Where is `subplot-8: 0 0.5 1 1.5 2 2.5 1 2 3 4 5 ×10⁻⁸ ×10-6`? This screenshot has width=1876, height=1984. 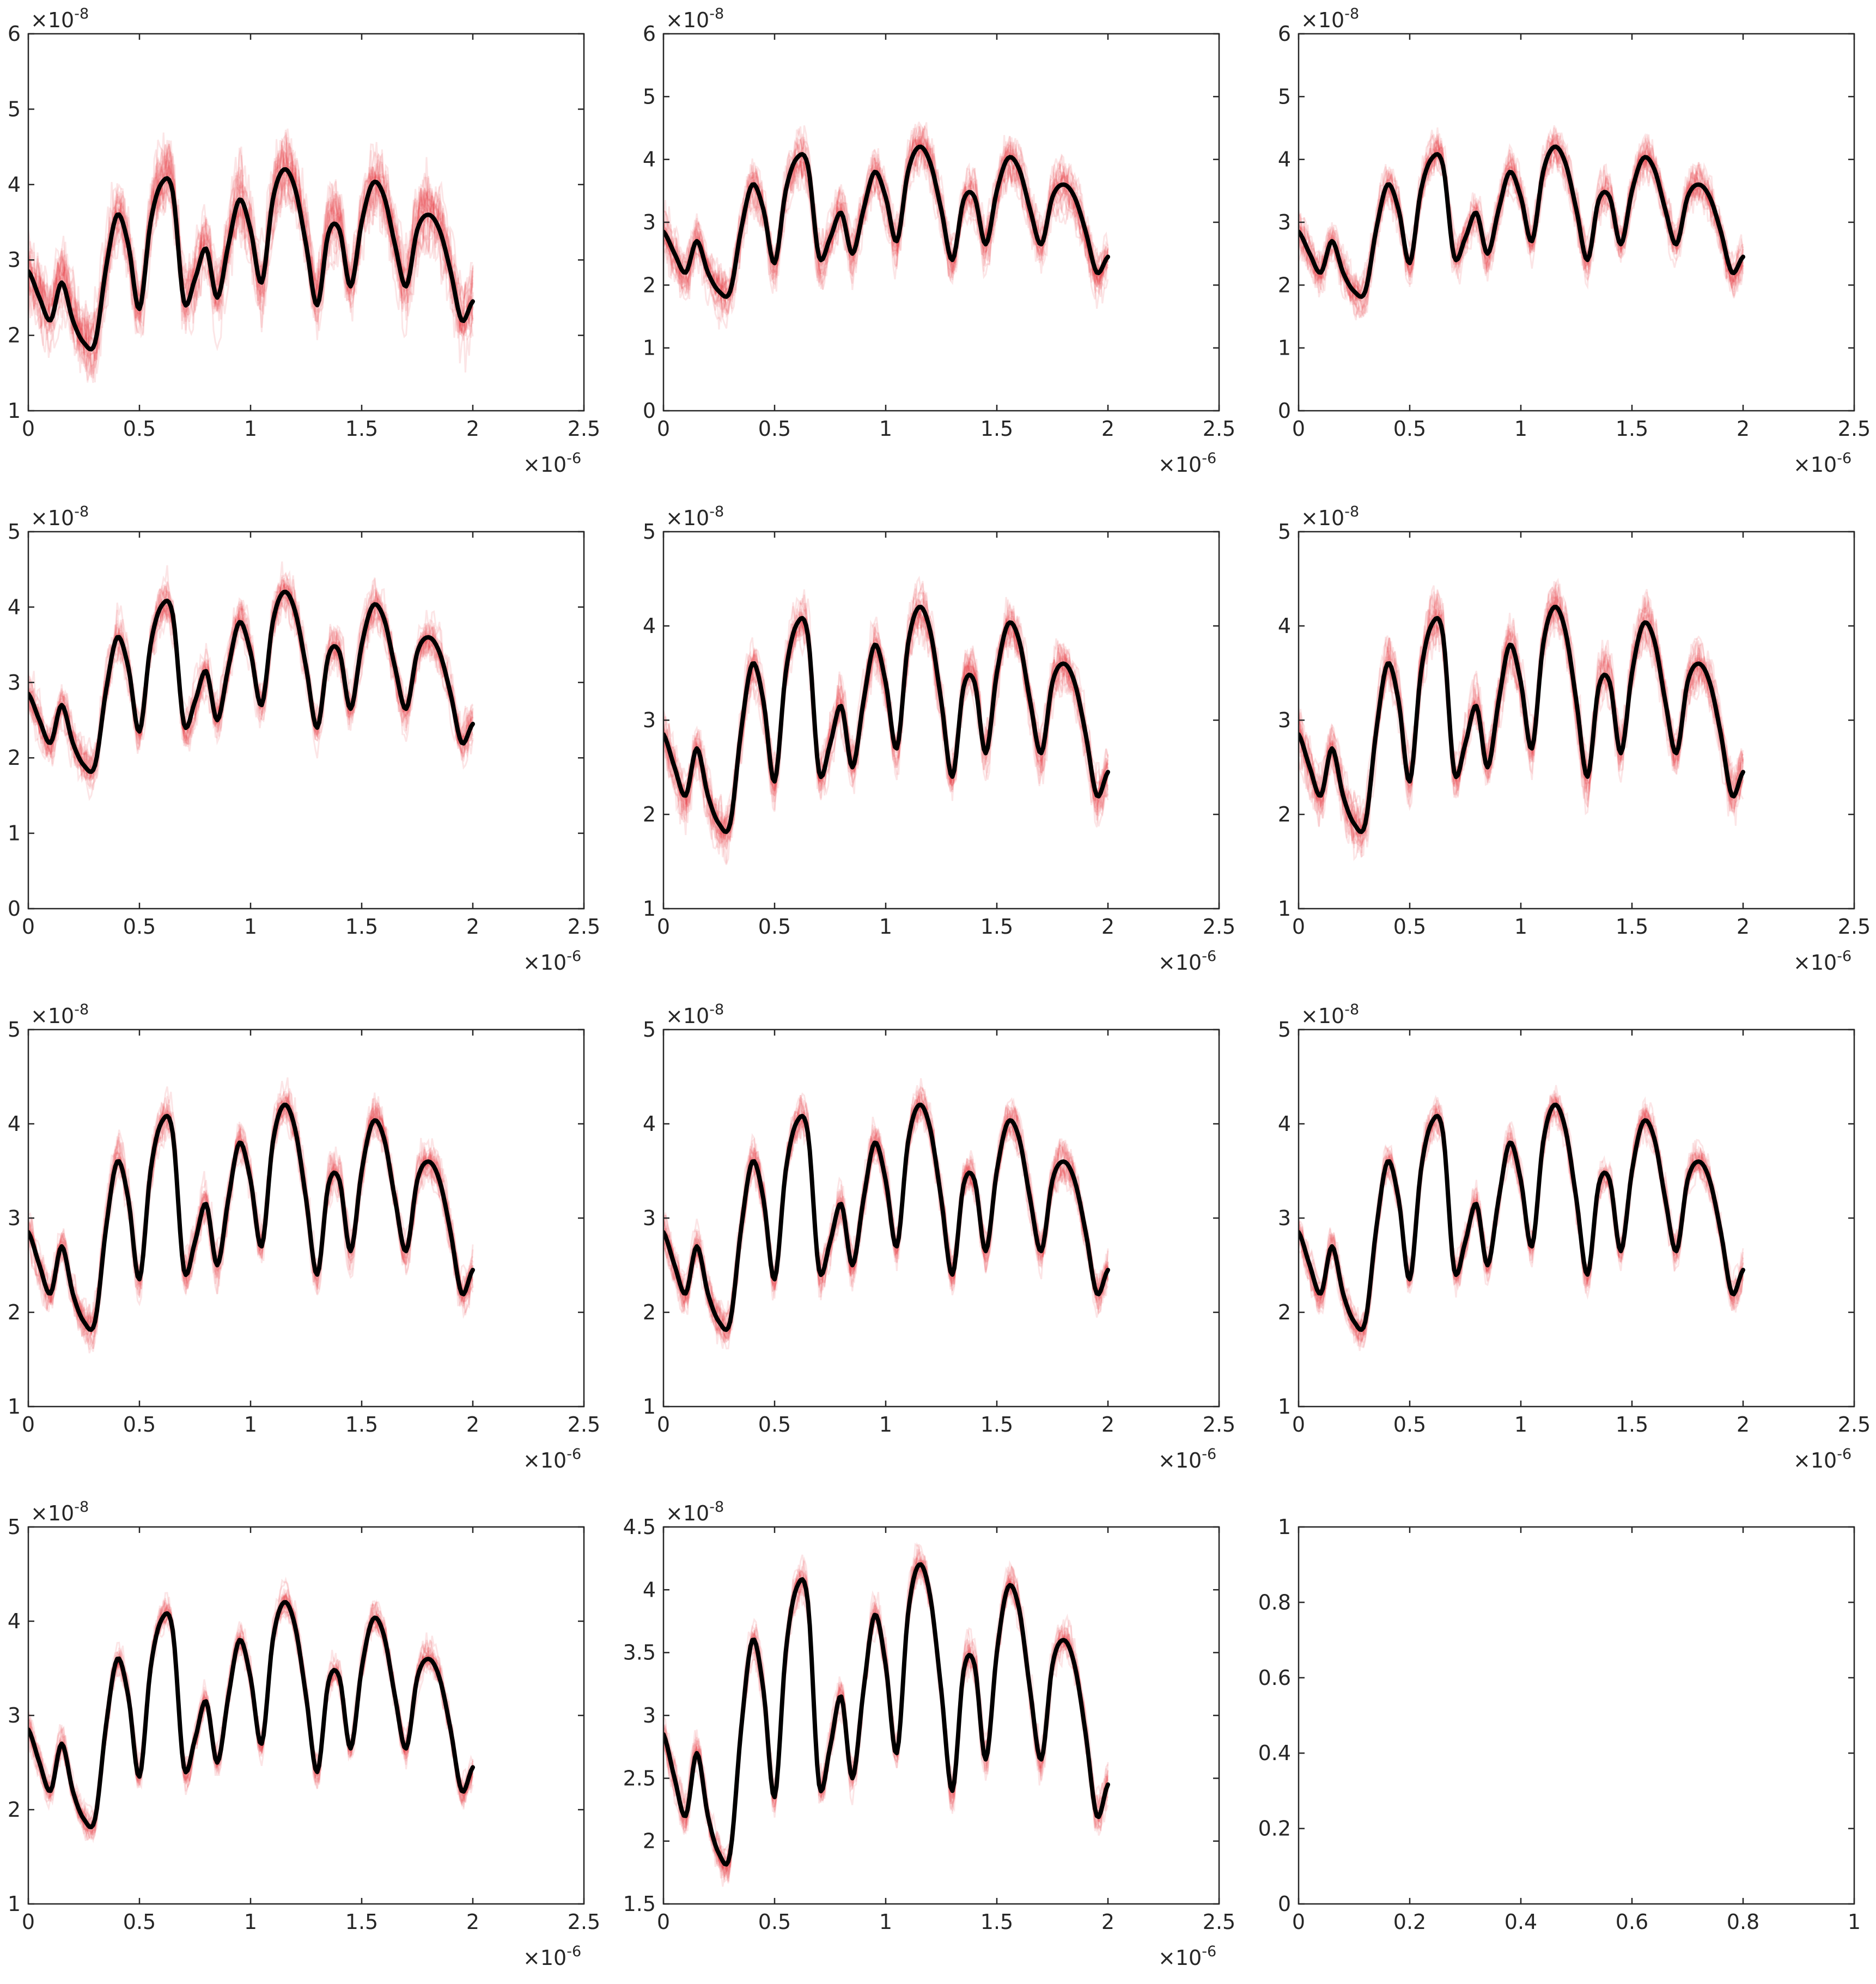
subplot-8: 0 0.5 1 1.5 2 2.5 1 2 3 4 5 ×10⁻⁸ ×10-6 is located at coordinates (939, 1237).